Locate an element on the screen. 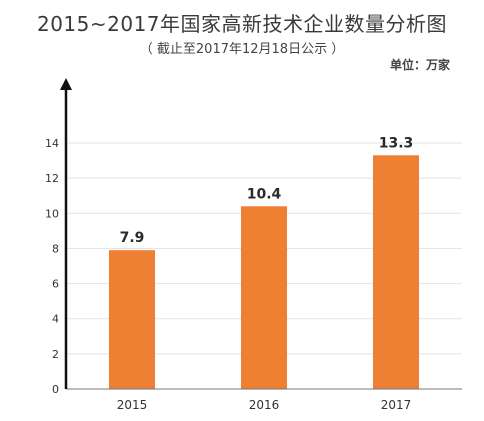  y-tick-label: 12 is located at coordinates (52, 178).